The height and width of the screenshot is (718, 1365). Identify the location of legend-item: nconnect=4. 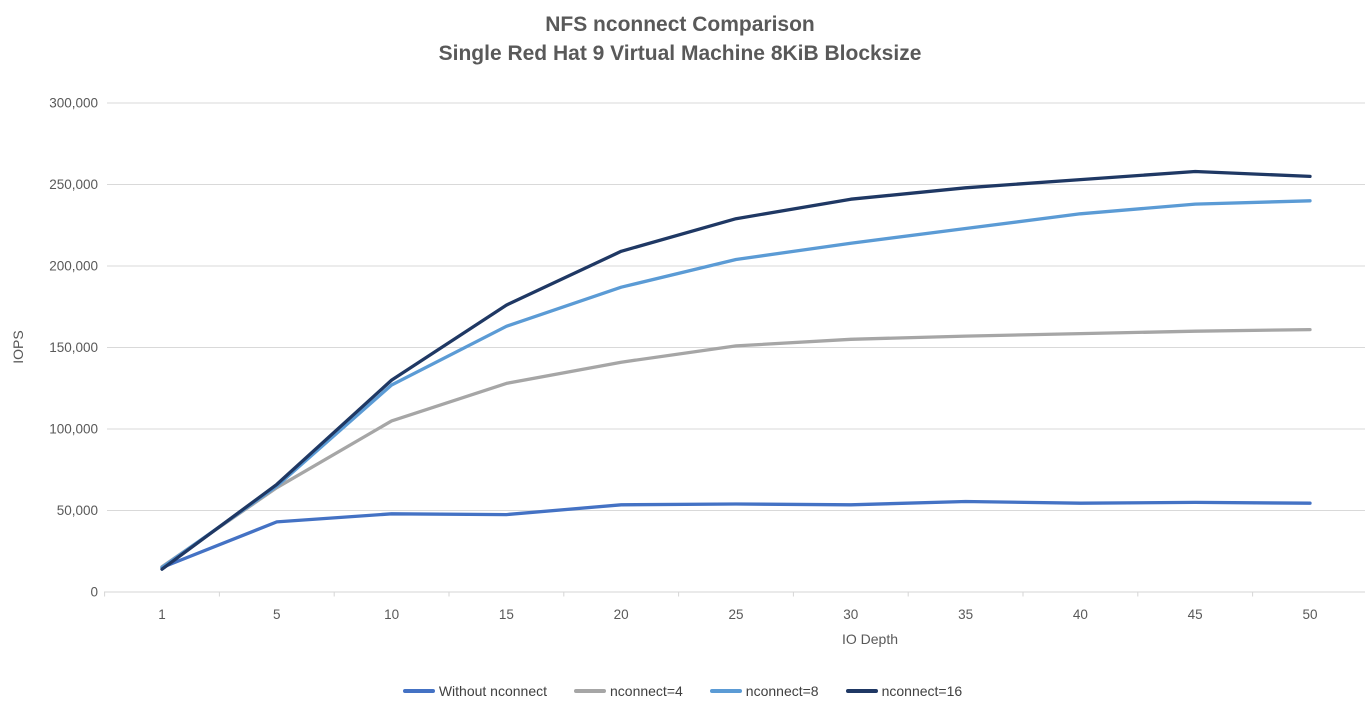
(628, 691).